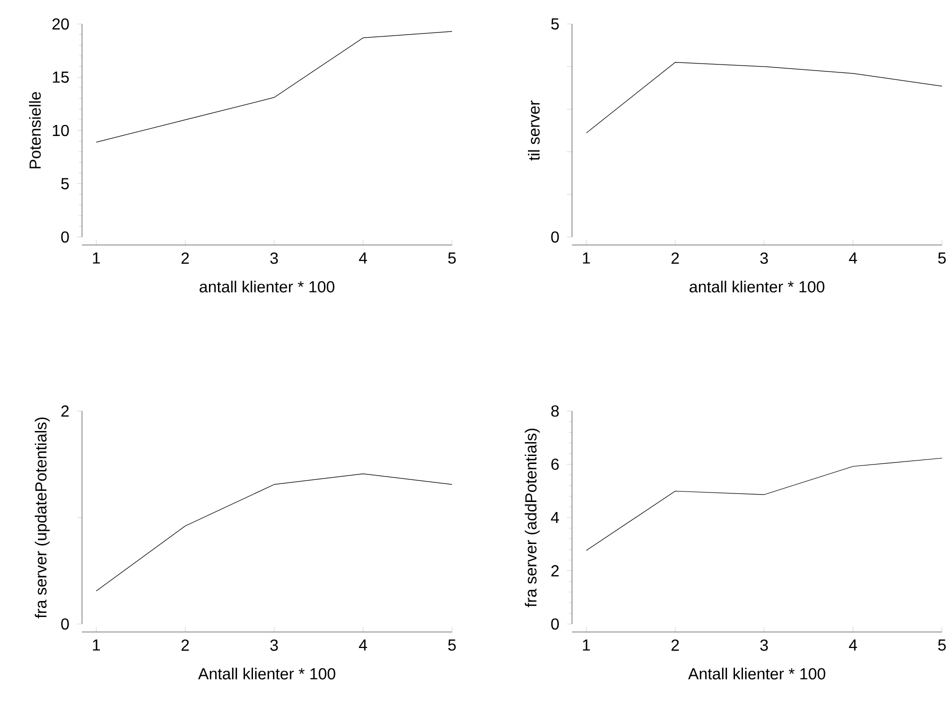 Image resolution: width=951 pixels, height=704 pixels. What do you see at coordinates (60, 24) in the screenshot?
I see `y-tick-label: 20` at bounding box center [60, 24].